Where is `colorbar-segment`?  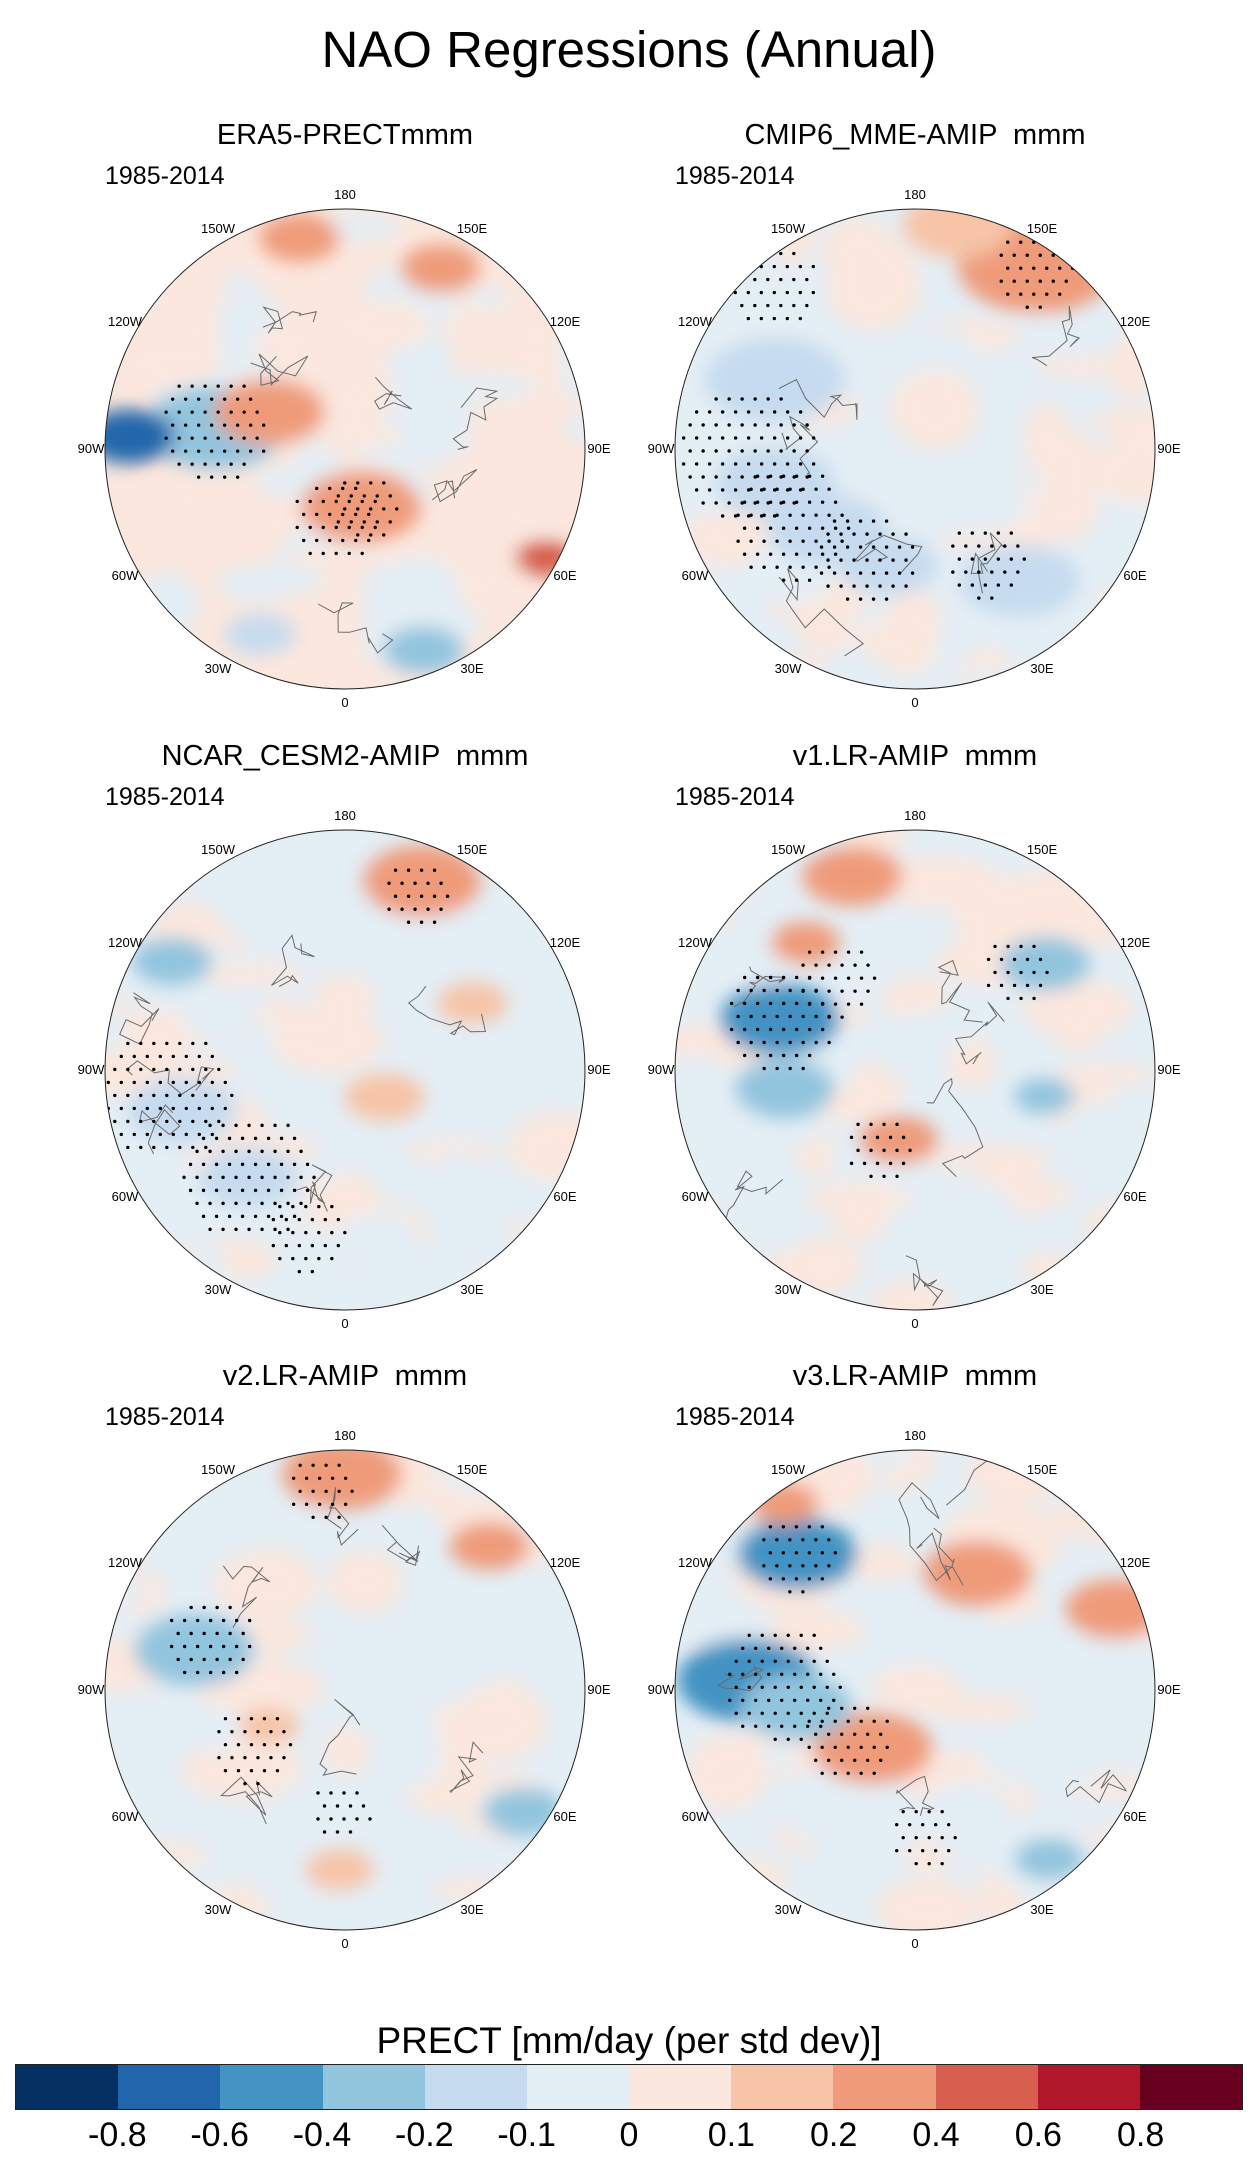
colorbar-segment is located at coordinates (884, 2087).